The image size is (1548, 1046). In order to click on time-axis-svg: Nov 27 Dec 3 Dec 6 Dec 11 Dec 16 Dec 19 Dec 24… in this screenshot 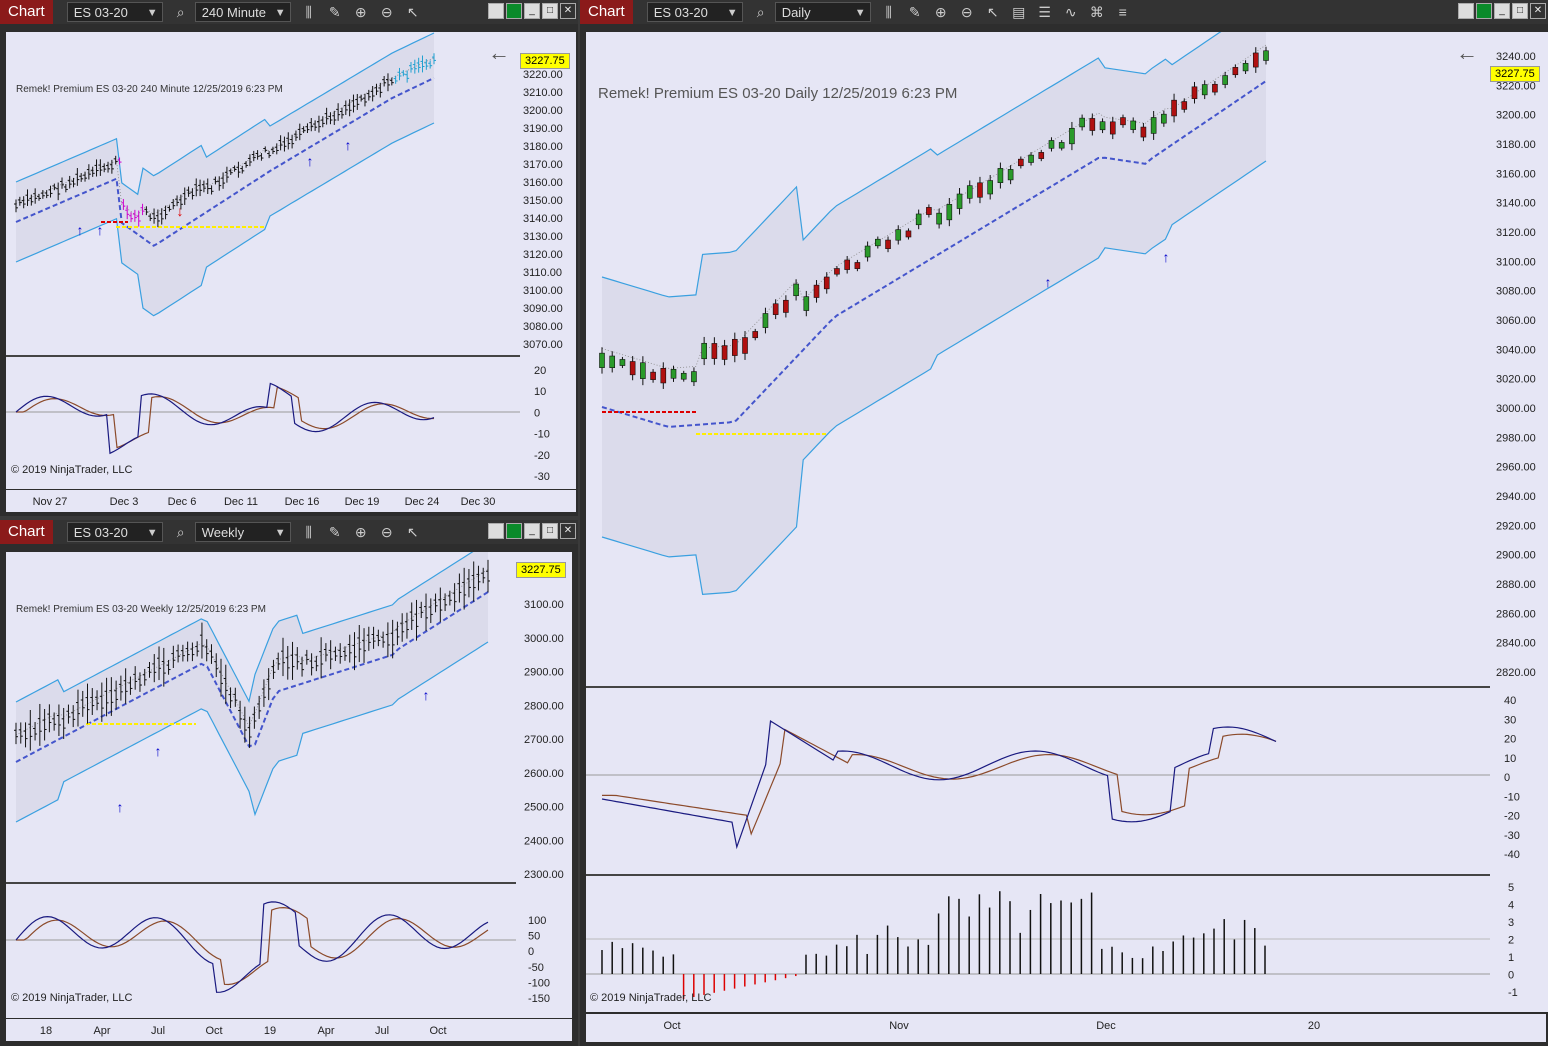, I will do `click(264, 502)`.